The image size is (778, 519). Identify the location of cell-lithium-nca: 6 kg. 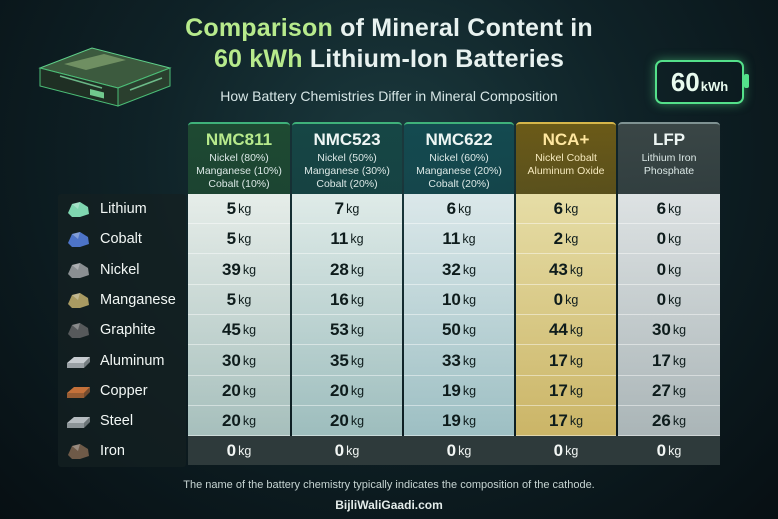
(566, 209).